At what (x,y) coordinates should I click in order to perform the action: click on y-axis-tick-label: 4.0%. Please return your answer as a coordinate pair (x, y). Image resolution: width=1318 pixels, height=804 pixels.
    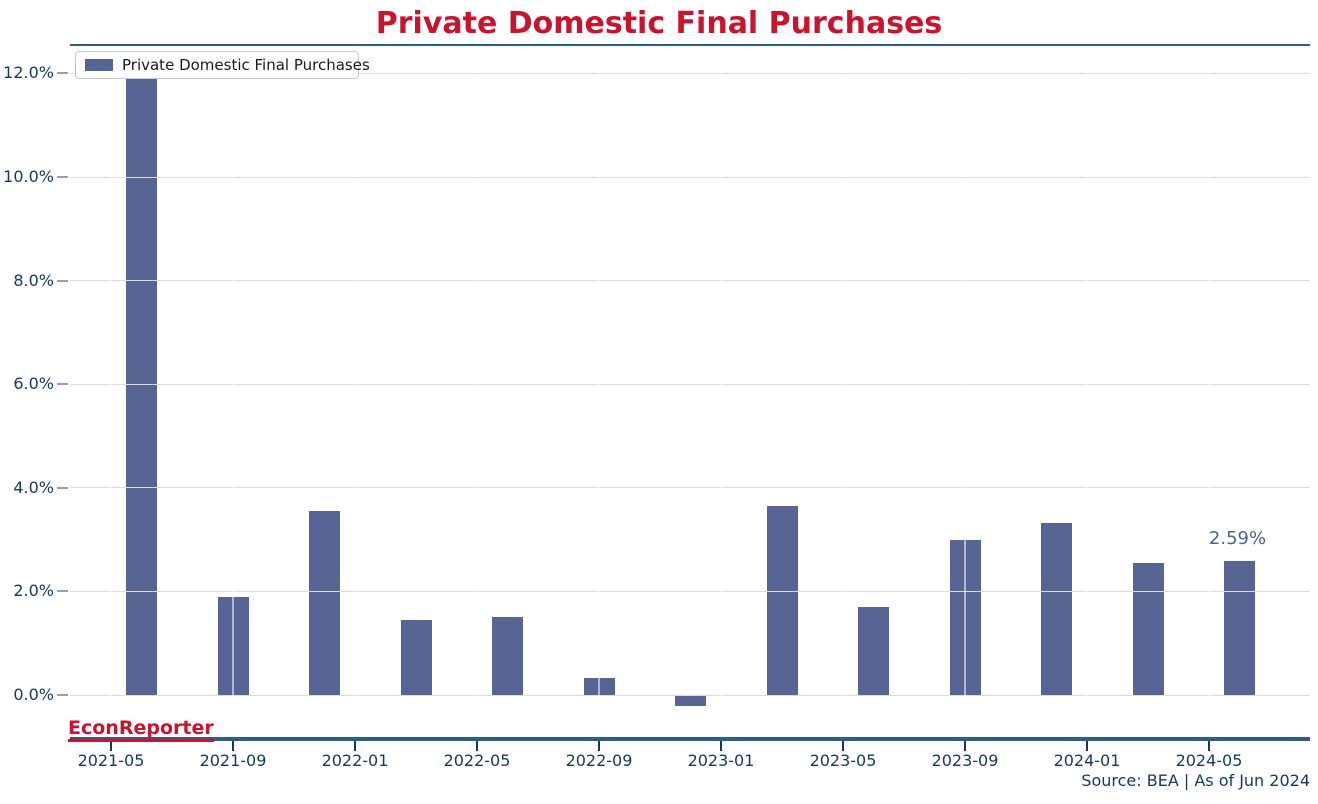
    Looking at the image, I should click on (33, 487).